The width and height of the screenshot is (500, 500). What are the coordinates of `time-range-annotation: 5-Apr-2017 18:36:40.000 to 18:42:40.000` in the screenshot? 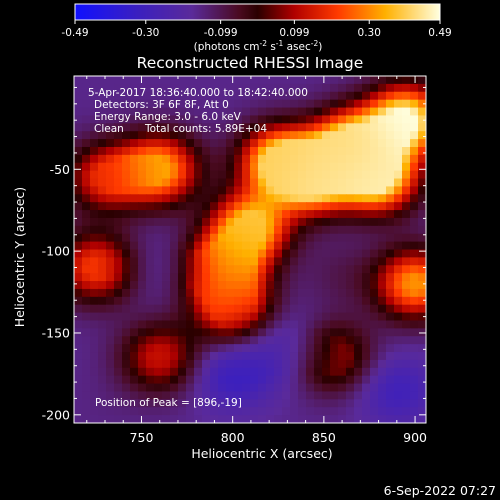 It's located at (198, 93).